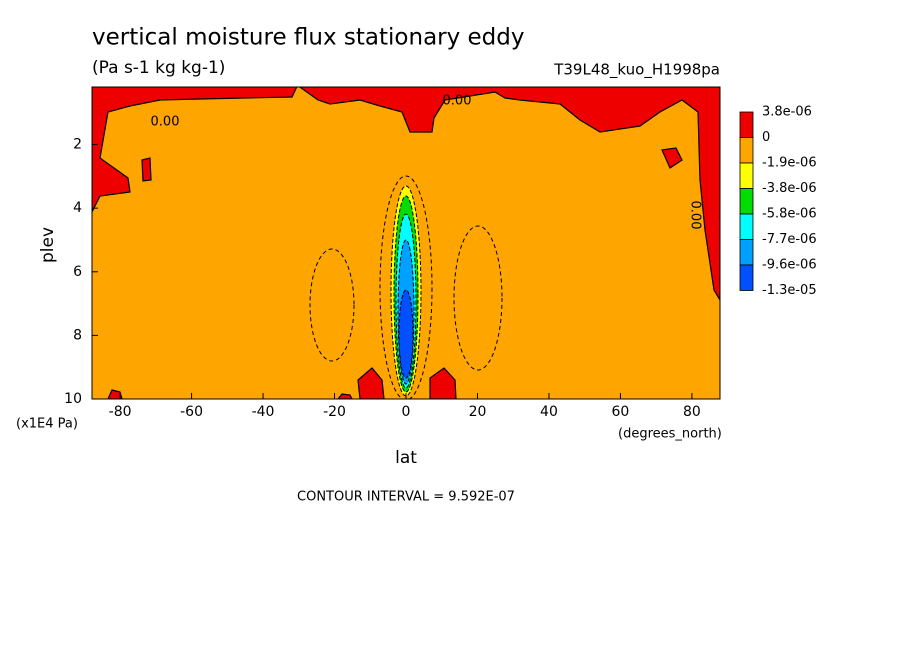  I want to click on y-axis-label: plev, so click(48, 245).